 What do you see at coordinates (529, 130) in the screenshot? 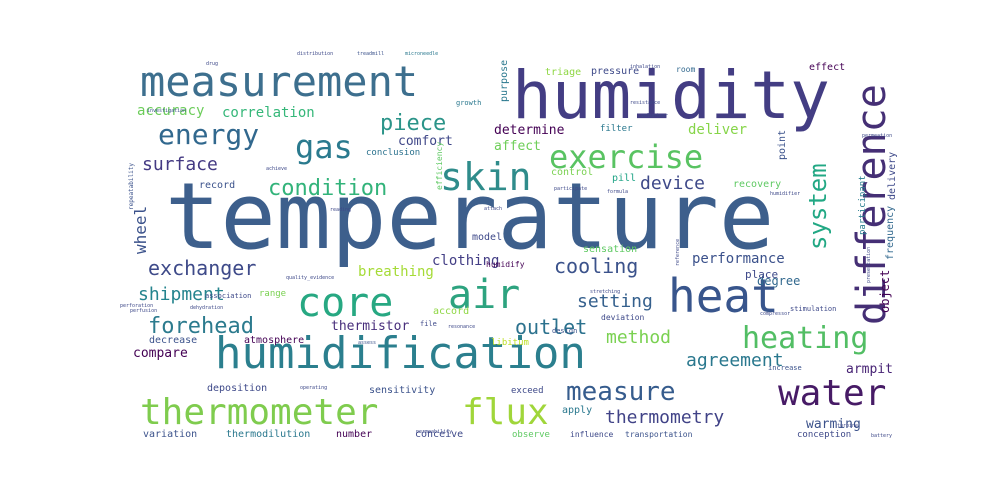
I see `cloud-word: determine` at bounding box center [529, 130].